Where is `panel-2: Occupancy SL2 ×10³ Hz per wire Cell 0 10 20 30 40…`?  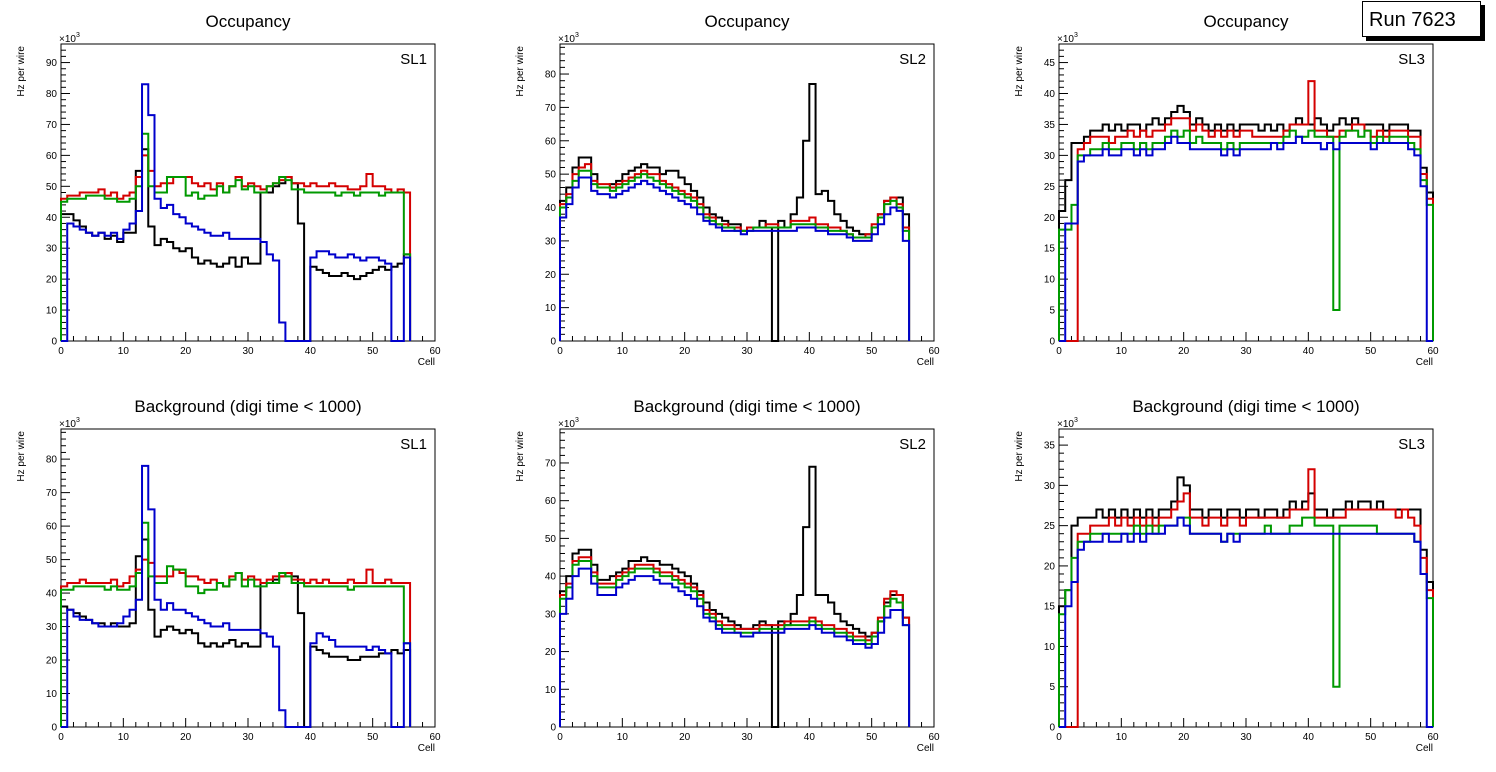 panel-2: Occupancy SL2 ×10³ Hz per wire Cell 0 10 20 30 40… is located at coordinates (727, 190).